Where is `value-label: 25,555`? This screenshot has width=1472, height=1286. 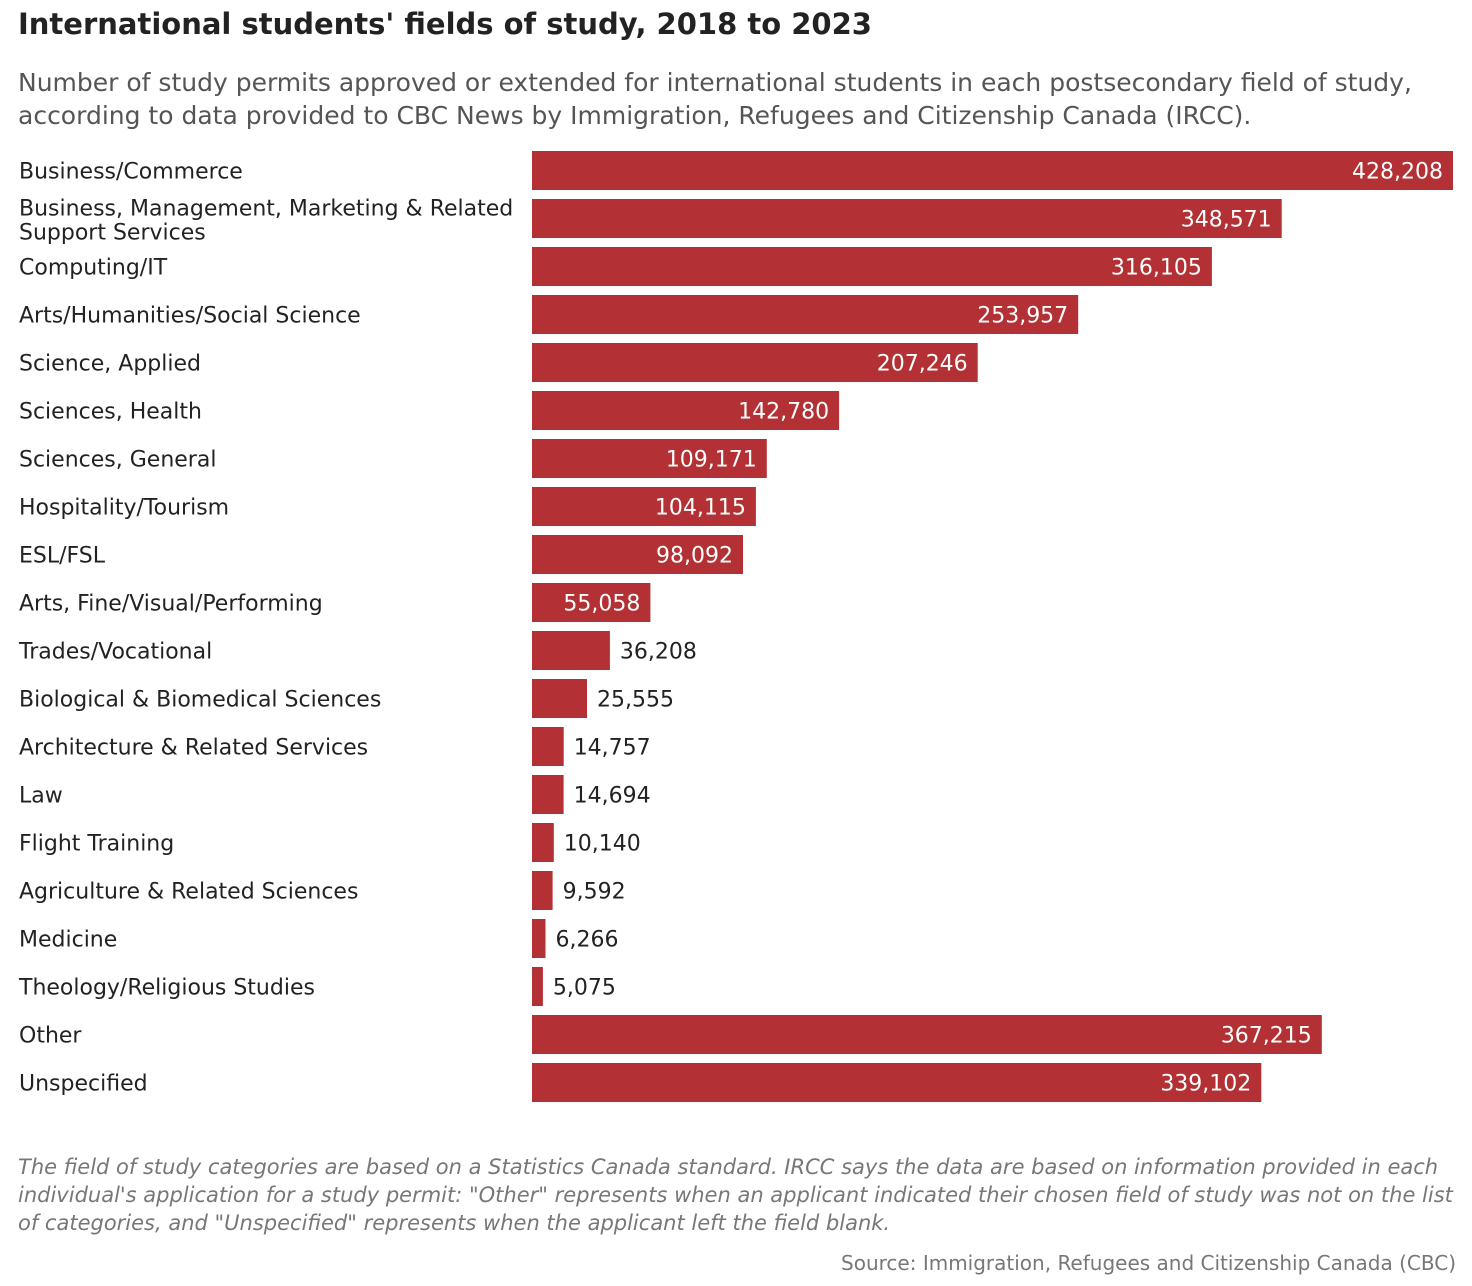
value-label: 25,555 is located at coordinates (635, 700).